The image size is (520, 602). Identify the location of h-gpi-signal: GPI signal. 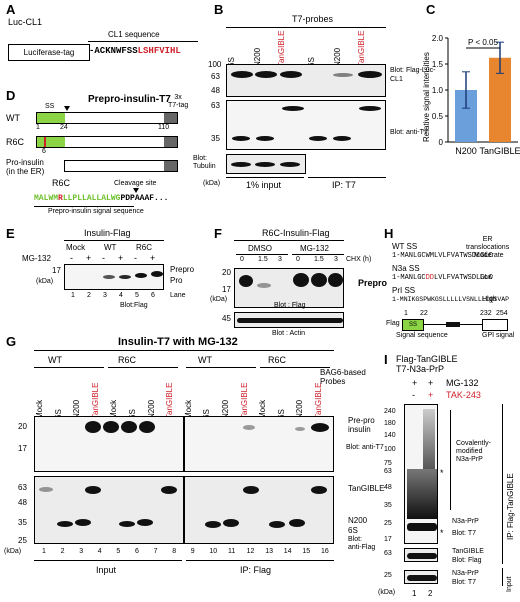
(498, 335).